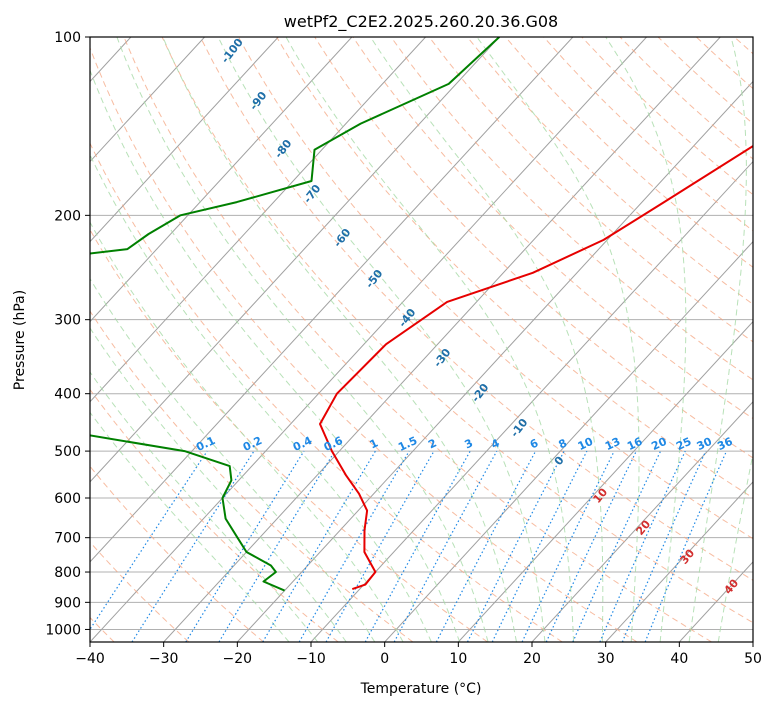 This screenshot has width=775, height=708. I want to click on x-tick-label: −30, so click(164, 659).